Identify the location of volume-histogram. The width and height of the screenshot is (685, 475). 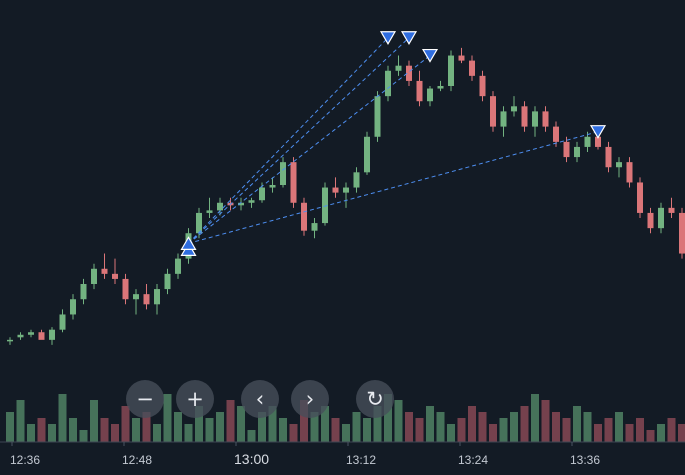
(345, 418).